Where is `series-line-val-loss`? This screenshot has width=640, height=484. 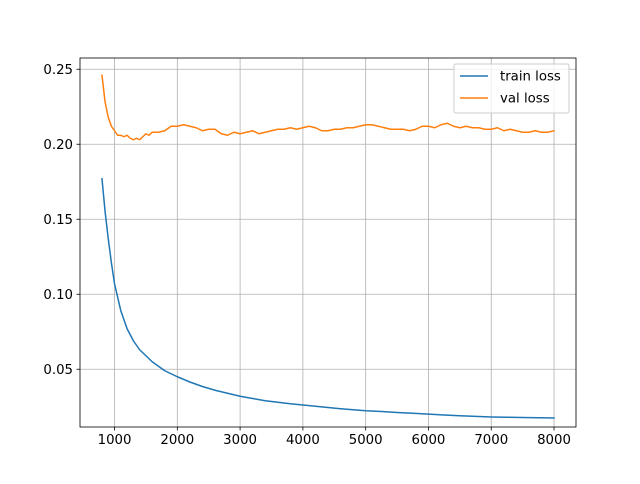
series-line-val-loss is located at coordinates (328, 107).